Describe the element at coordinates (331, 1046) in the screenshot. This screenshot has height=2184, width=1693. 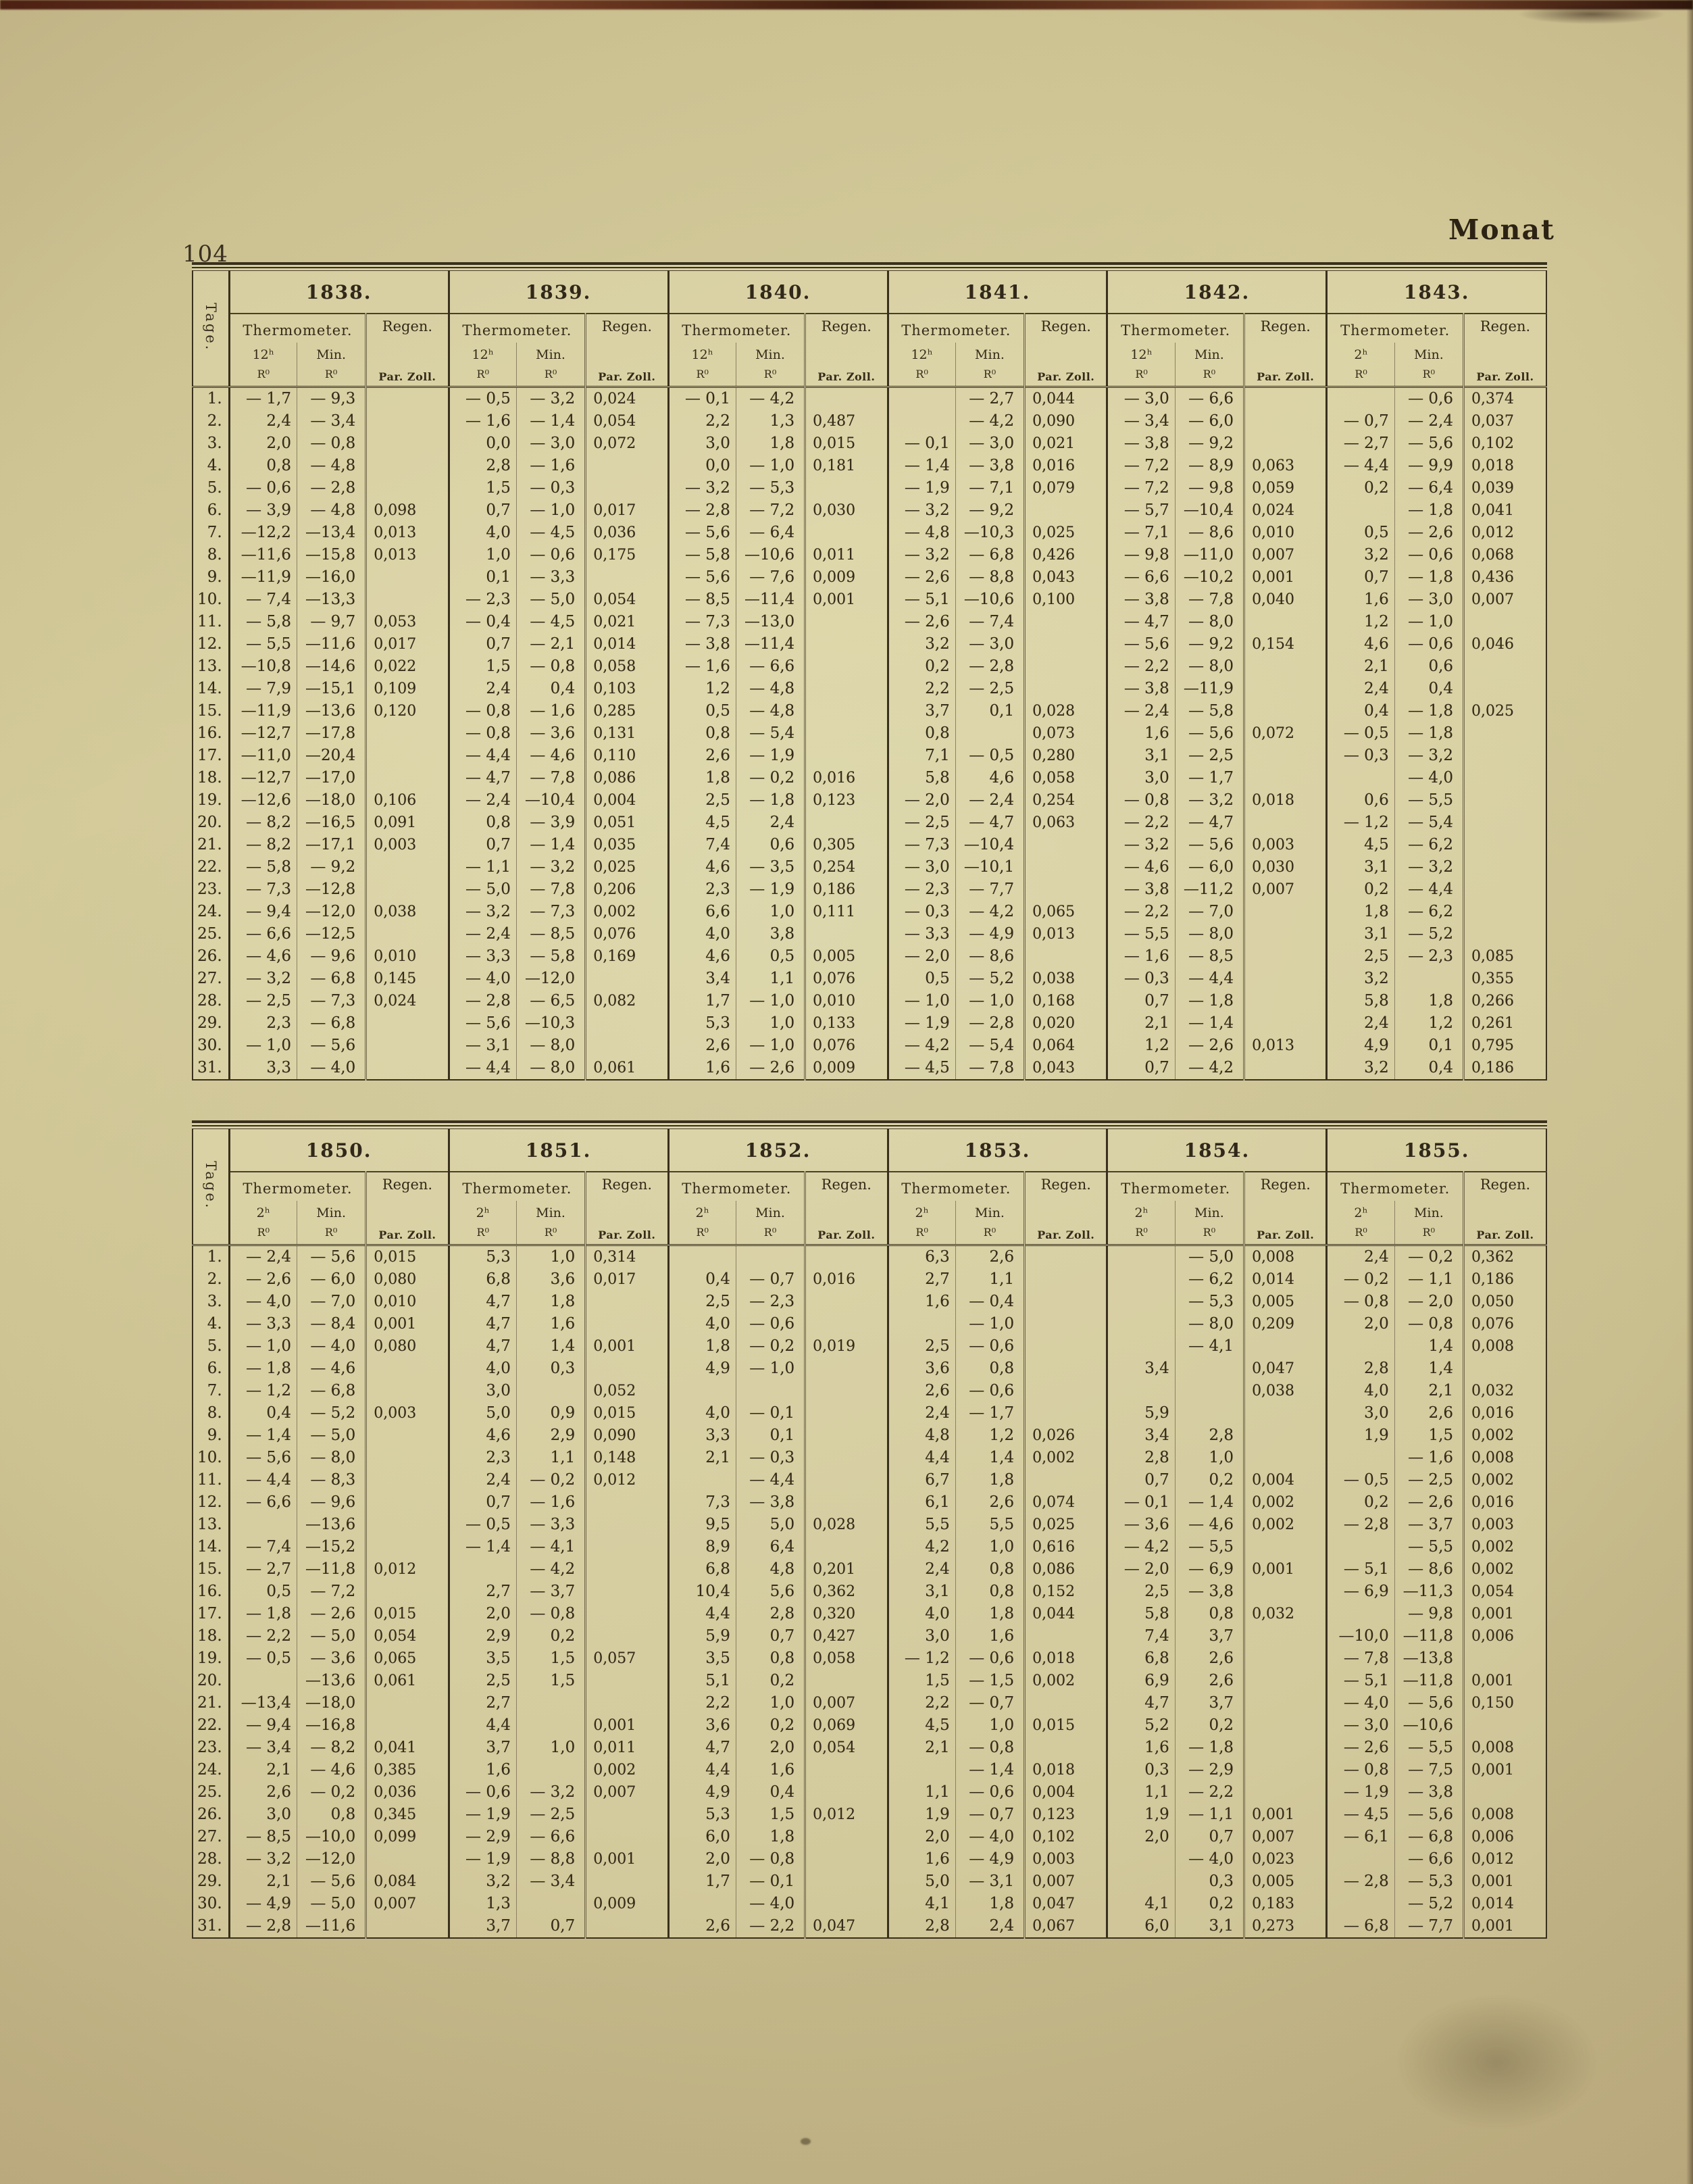
I see `min-temp-cell: — 5,6` at that location.